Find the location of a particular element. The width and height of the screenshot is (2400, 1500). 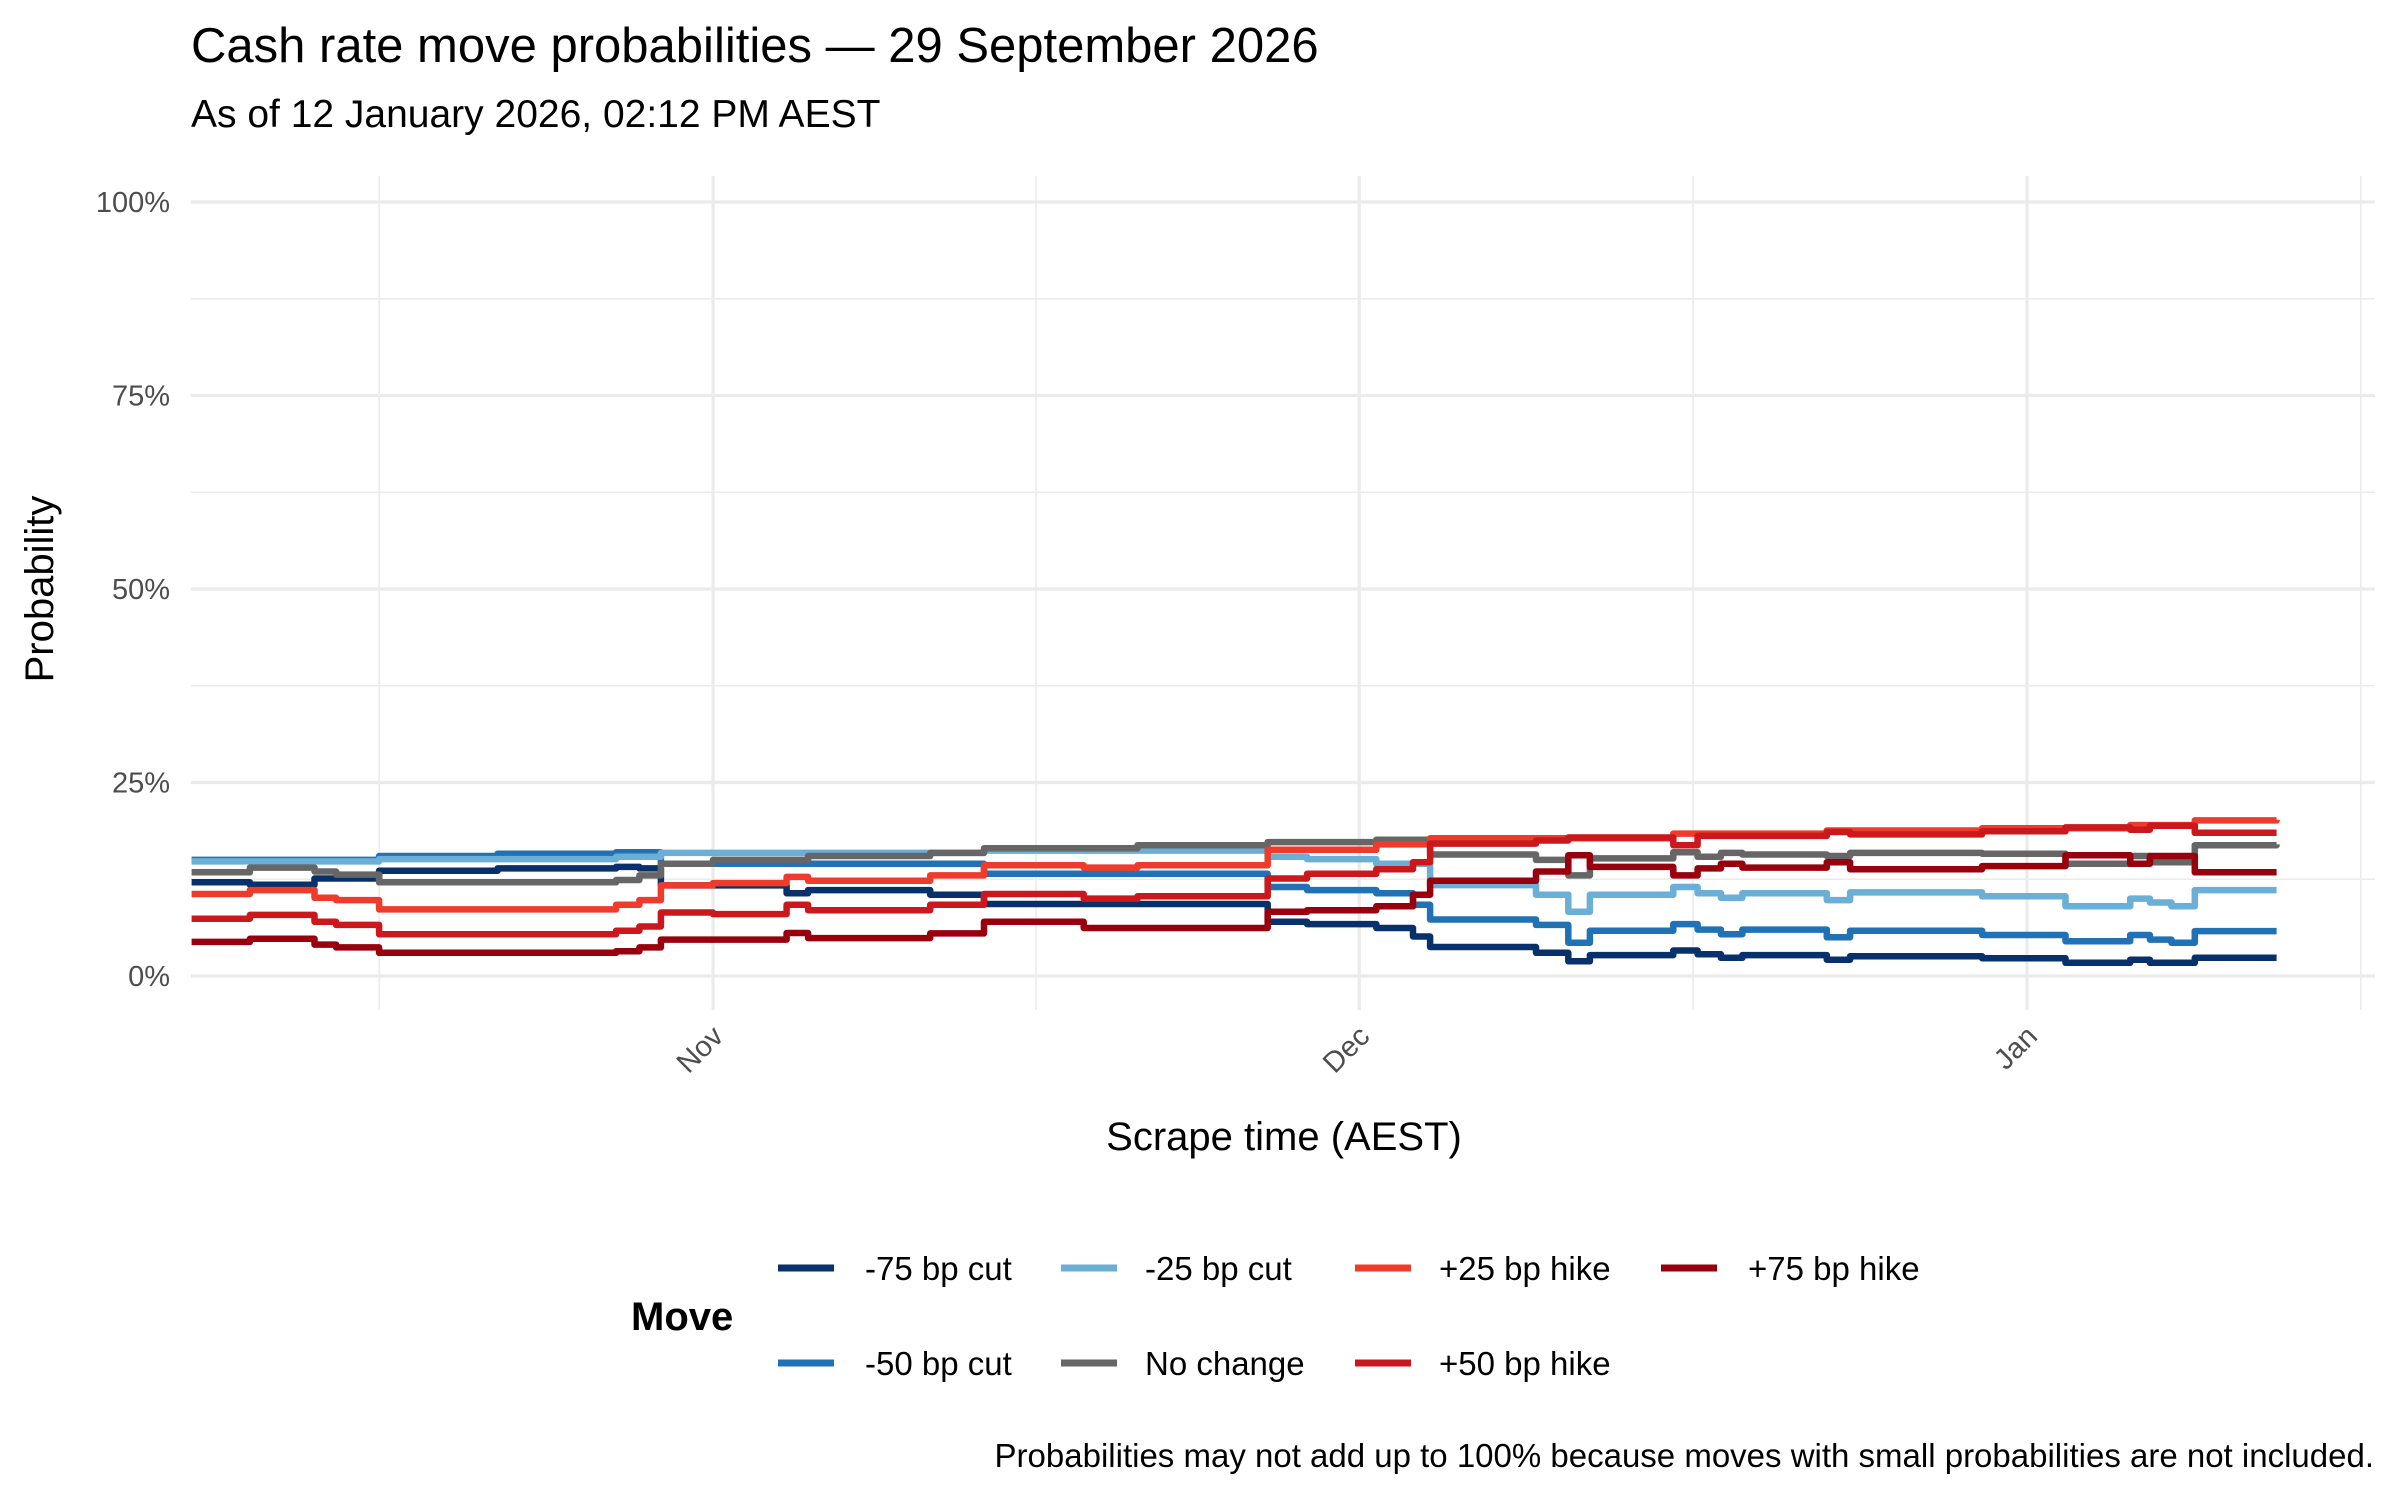

legend-item: -25 bp cut is located at coordinates (1176, 1268).